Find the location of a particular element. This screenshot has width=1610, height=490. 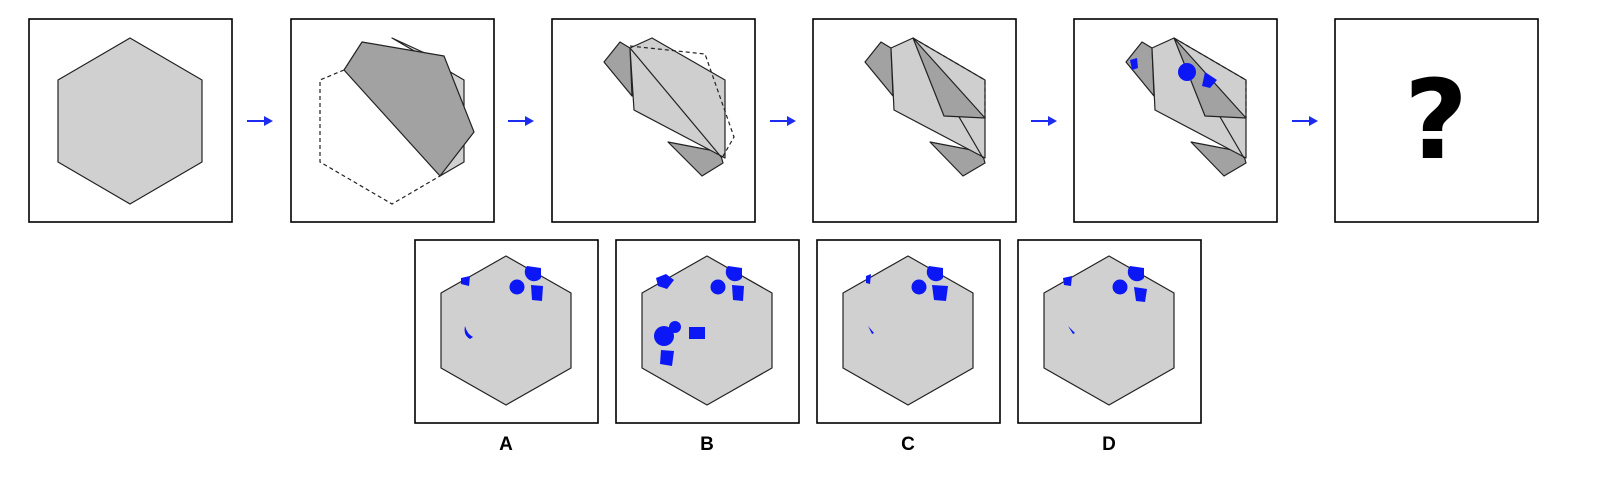

step-3-paper-body is located at coordinates (677, 98).